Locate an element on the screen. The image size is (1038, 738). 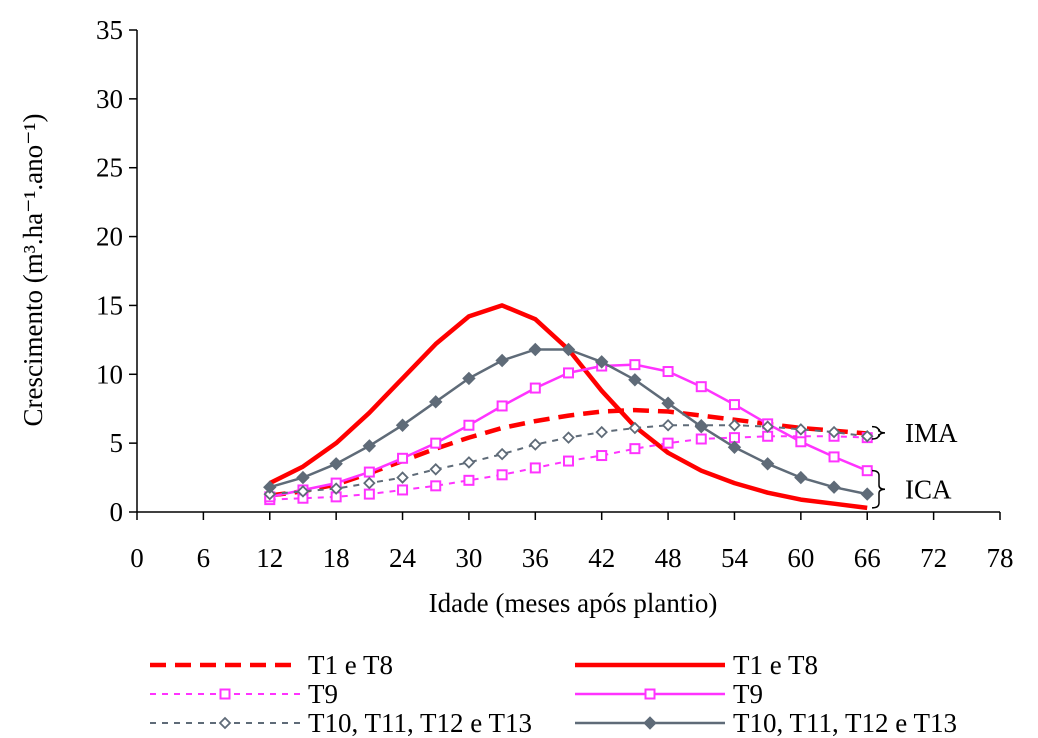
series-line is located at coordinates (568, 431).